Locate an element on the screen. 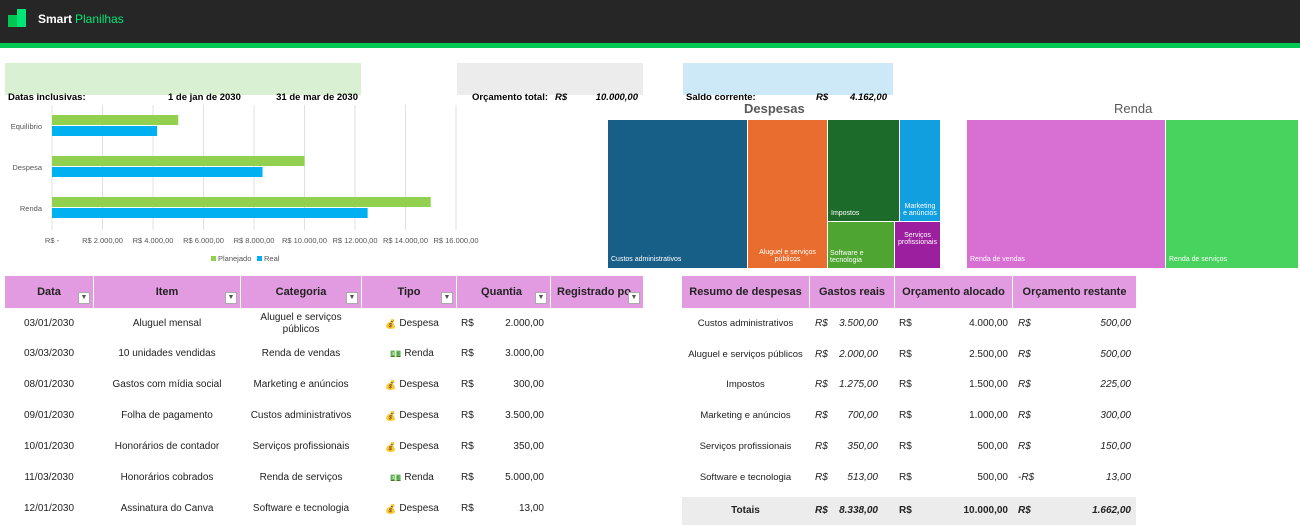 This screenshot has height=525, width=1300. summary-category: Totais is located at coordinates (745, 510).